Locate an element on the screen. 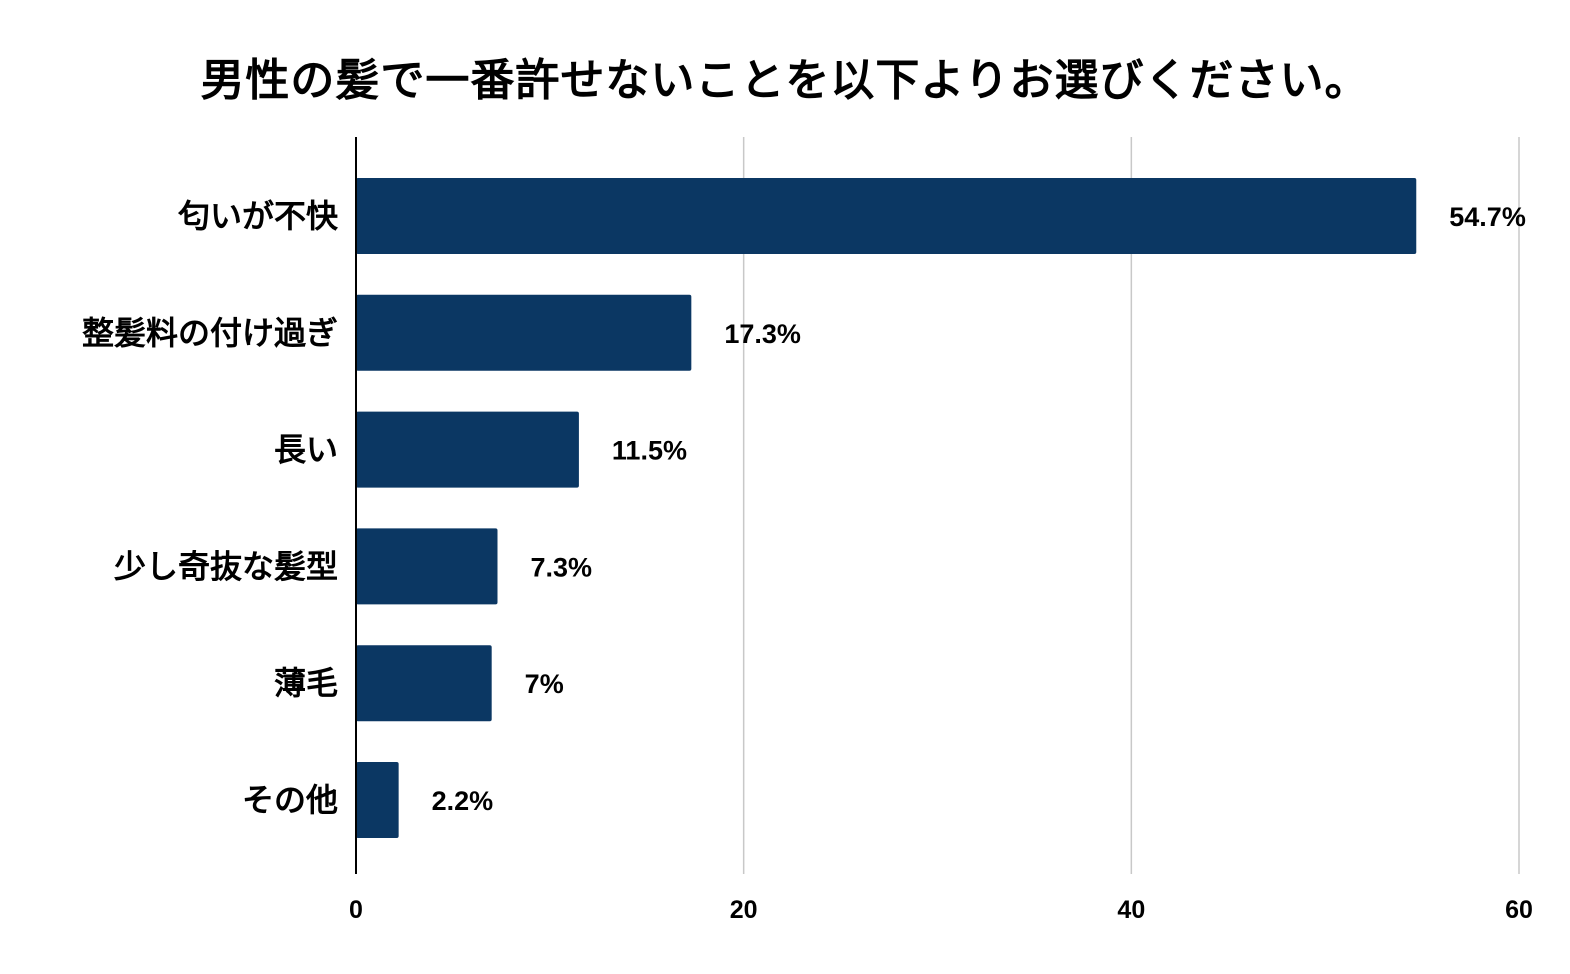  x-tick-label: 20 is located at coordinates (744, 910).